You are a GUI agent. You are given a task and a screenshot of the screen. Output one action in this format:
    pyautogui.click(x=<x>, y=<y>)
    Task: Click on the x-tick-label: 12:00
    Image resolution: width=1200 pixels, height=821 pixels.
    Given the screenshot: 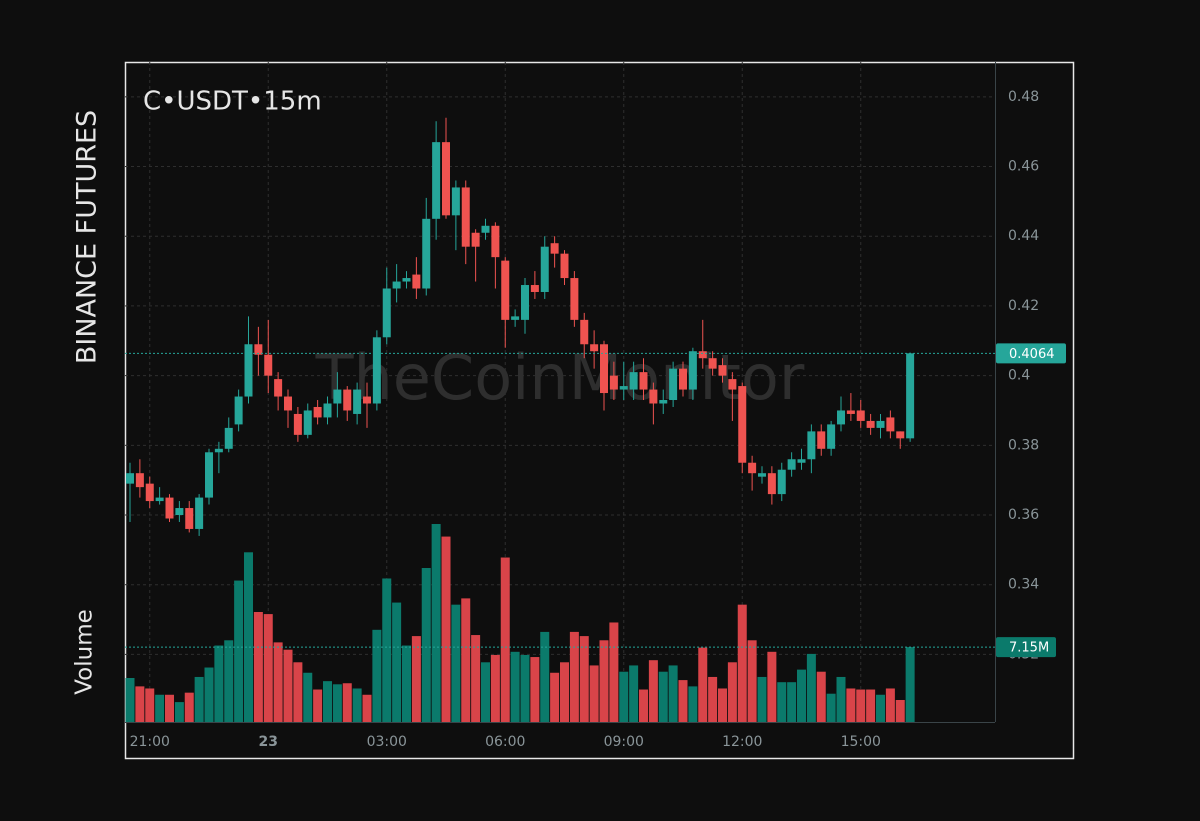 What is the action you would take?
    pyautogui.click(x=742, y=742)
    